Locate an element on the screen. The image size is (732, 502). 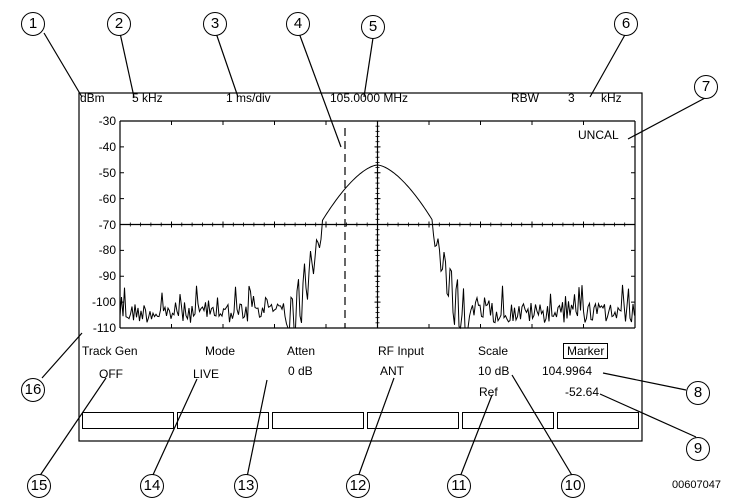
track-gen-value: OFF is located at coordinates (111, 374).